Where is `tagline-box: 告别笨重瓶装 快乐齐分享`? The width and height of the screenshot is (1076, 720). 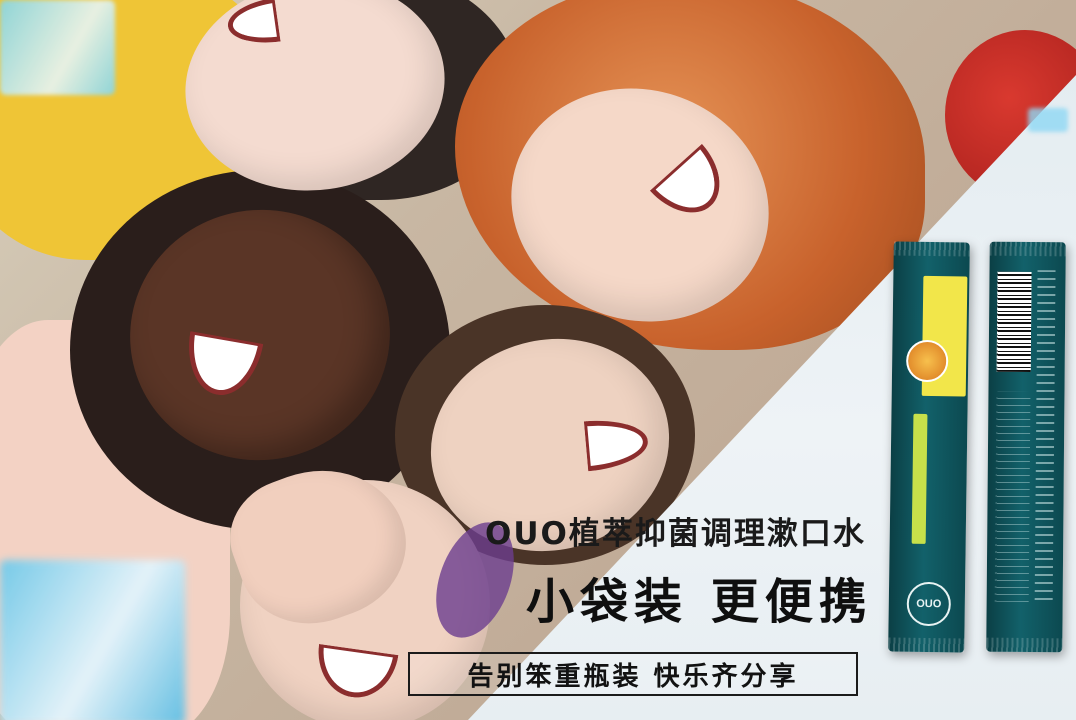
tagline-box: 告别笨重瓶装 快乐齐分享 is located at coordinates (633, 674).